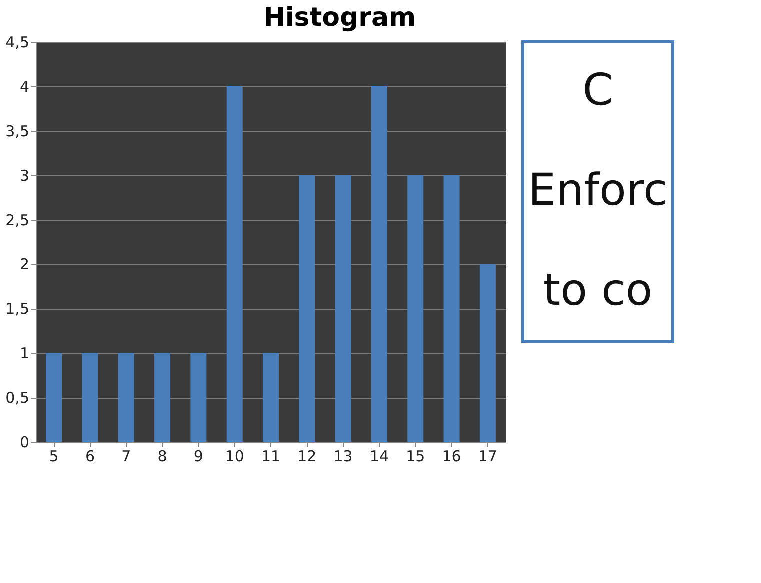 The height and width of the screenshot is (583, 761). Describe the element at coordinates (18, 398) in the screenshot. I see `y-tick-label: 0,5` at that location.